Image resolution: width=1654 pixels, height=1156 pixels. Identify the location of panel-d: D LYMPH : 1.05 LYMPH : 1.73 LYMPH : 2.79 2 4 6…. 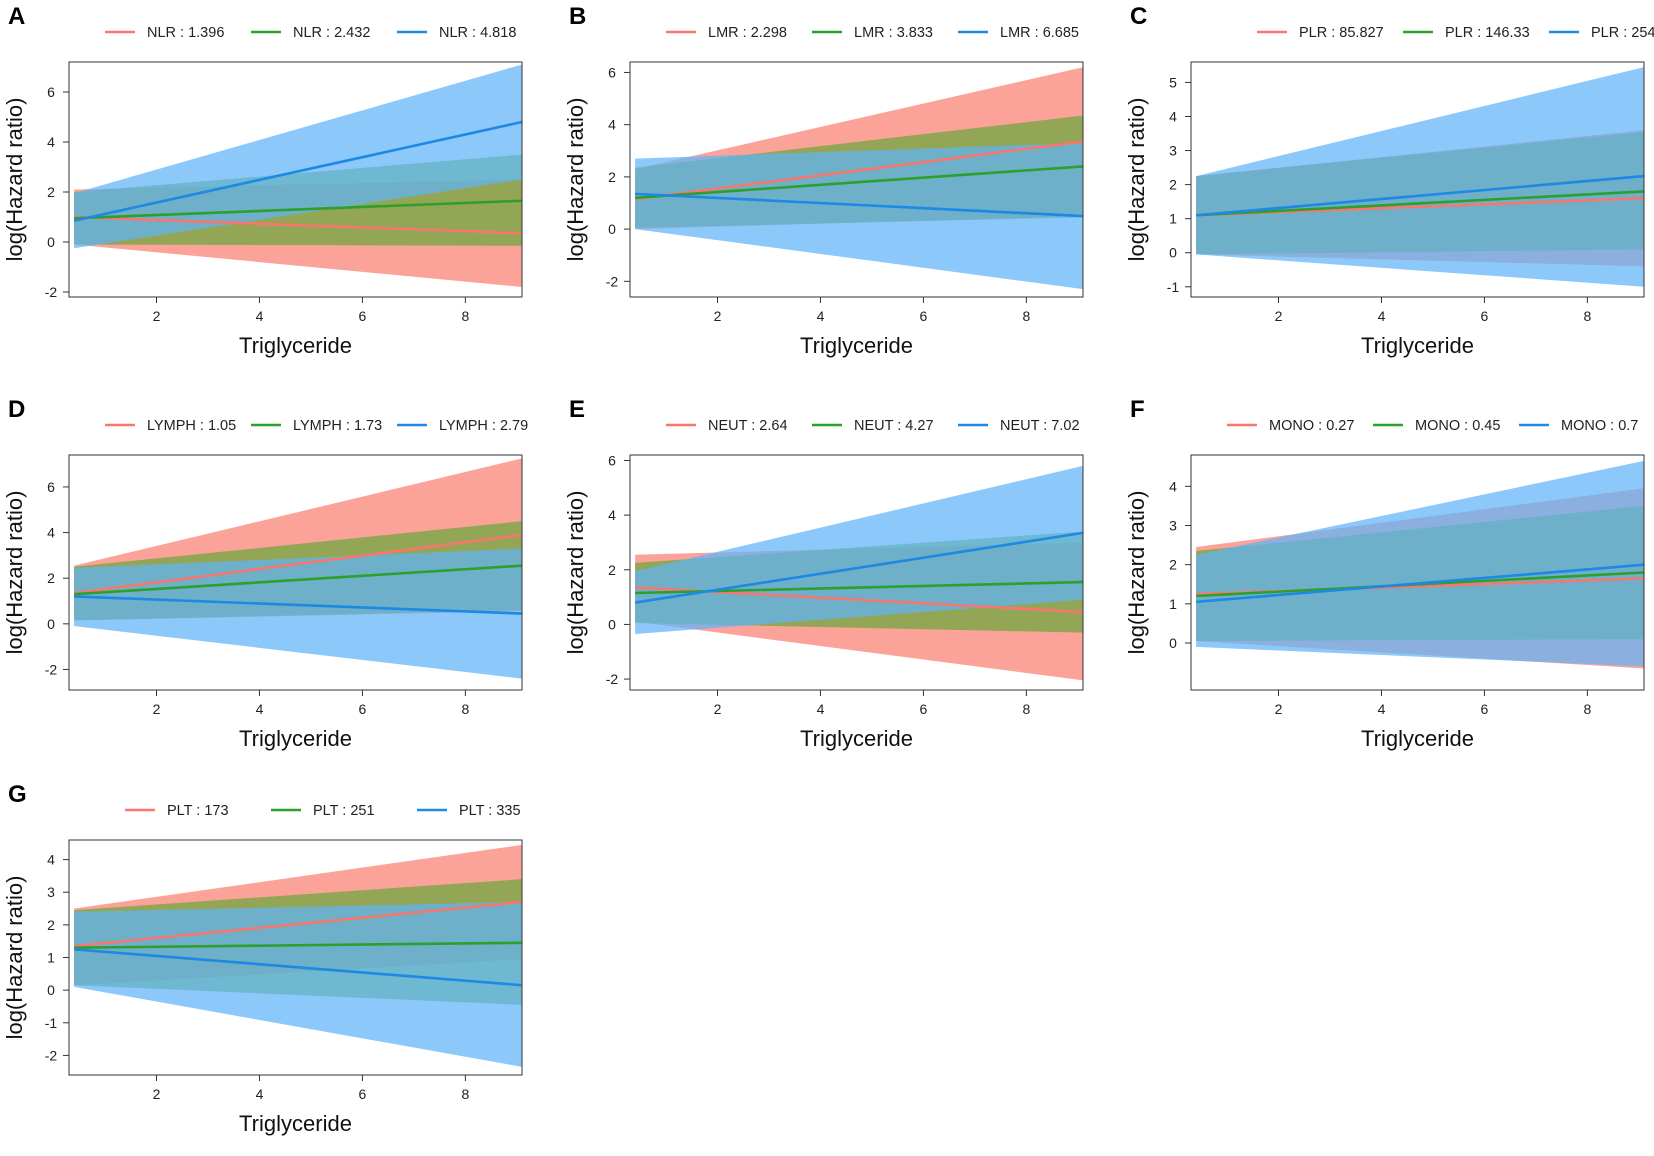
(265, 573).